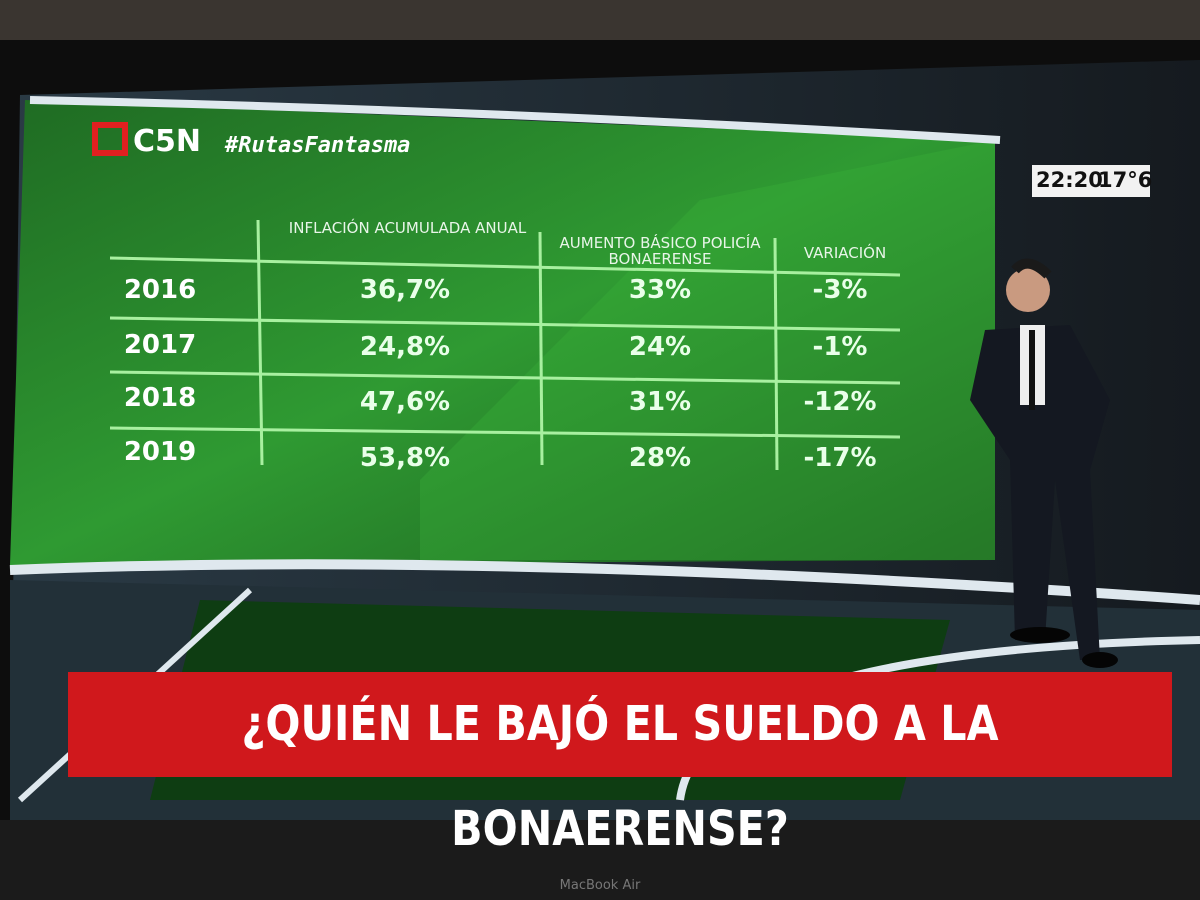  Describe the element at coordinates (405, 290) in the screenshot. I see `table-cell: 36,7%` at that location.